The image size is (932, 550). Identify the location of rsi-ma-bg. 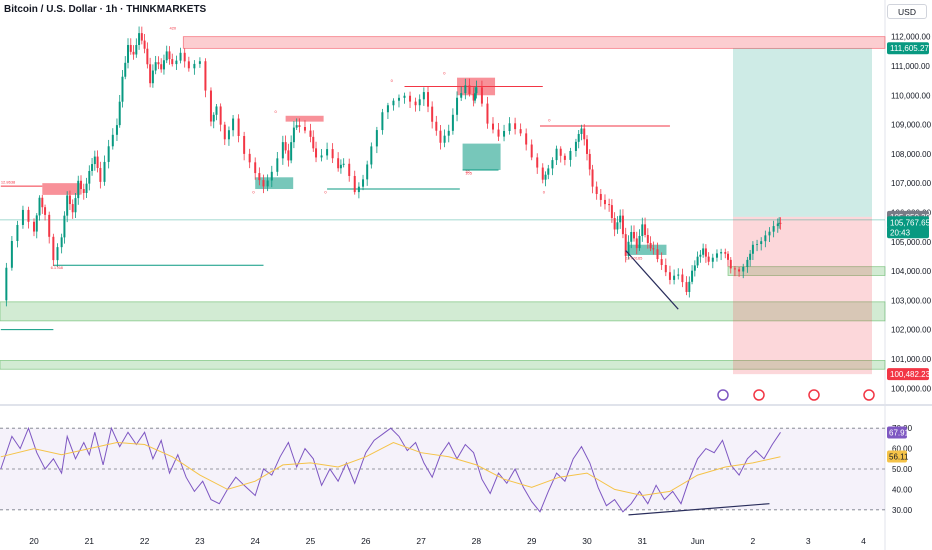
(897, 456).